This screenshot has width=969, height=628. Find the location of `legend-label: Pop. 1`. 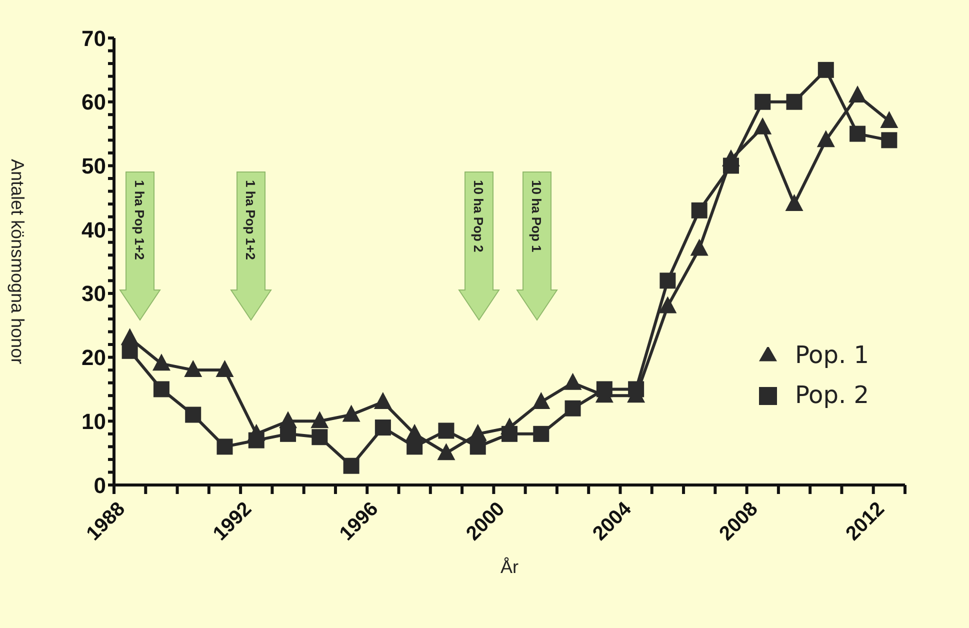

legend-label: Pop. 1 is located at coordinates (831, 355).